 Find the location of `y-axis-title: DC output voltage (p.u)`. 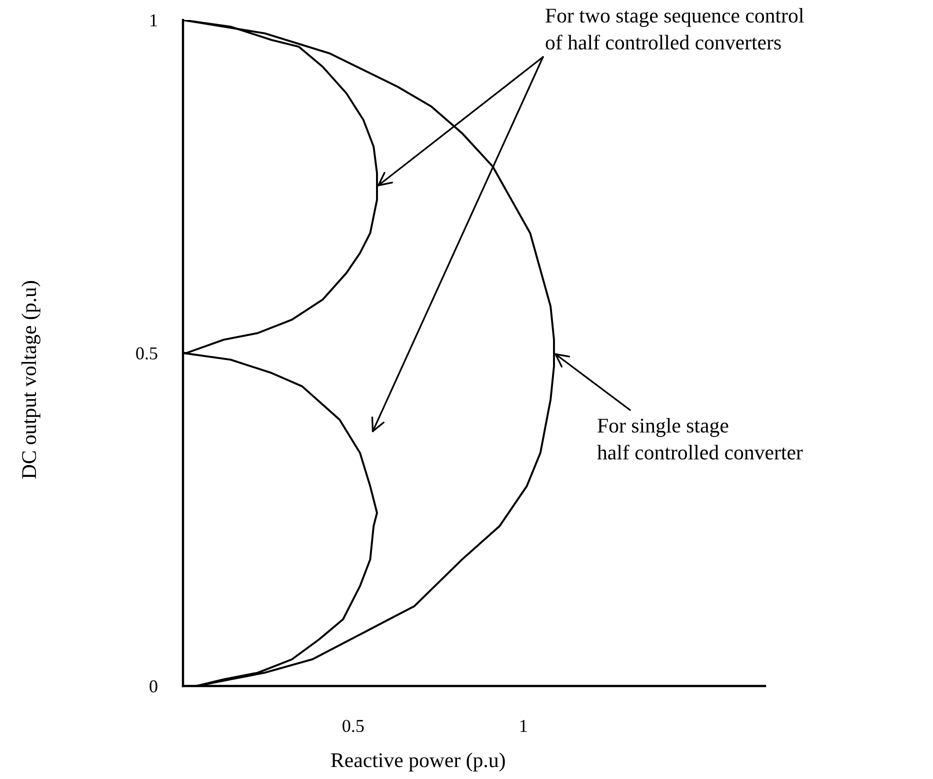

y-axis-title: DC output voltage (p.u) is located at coordinates (30, 380).